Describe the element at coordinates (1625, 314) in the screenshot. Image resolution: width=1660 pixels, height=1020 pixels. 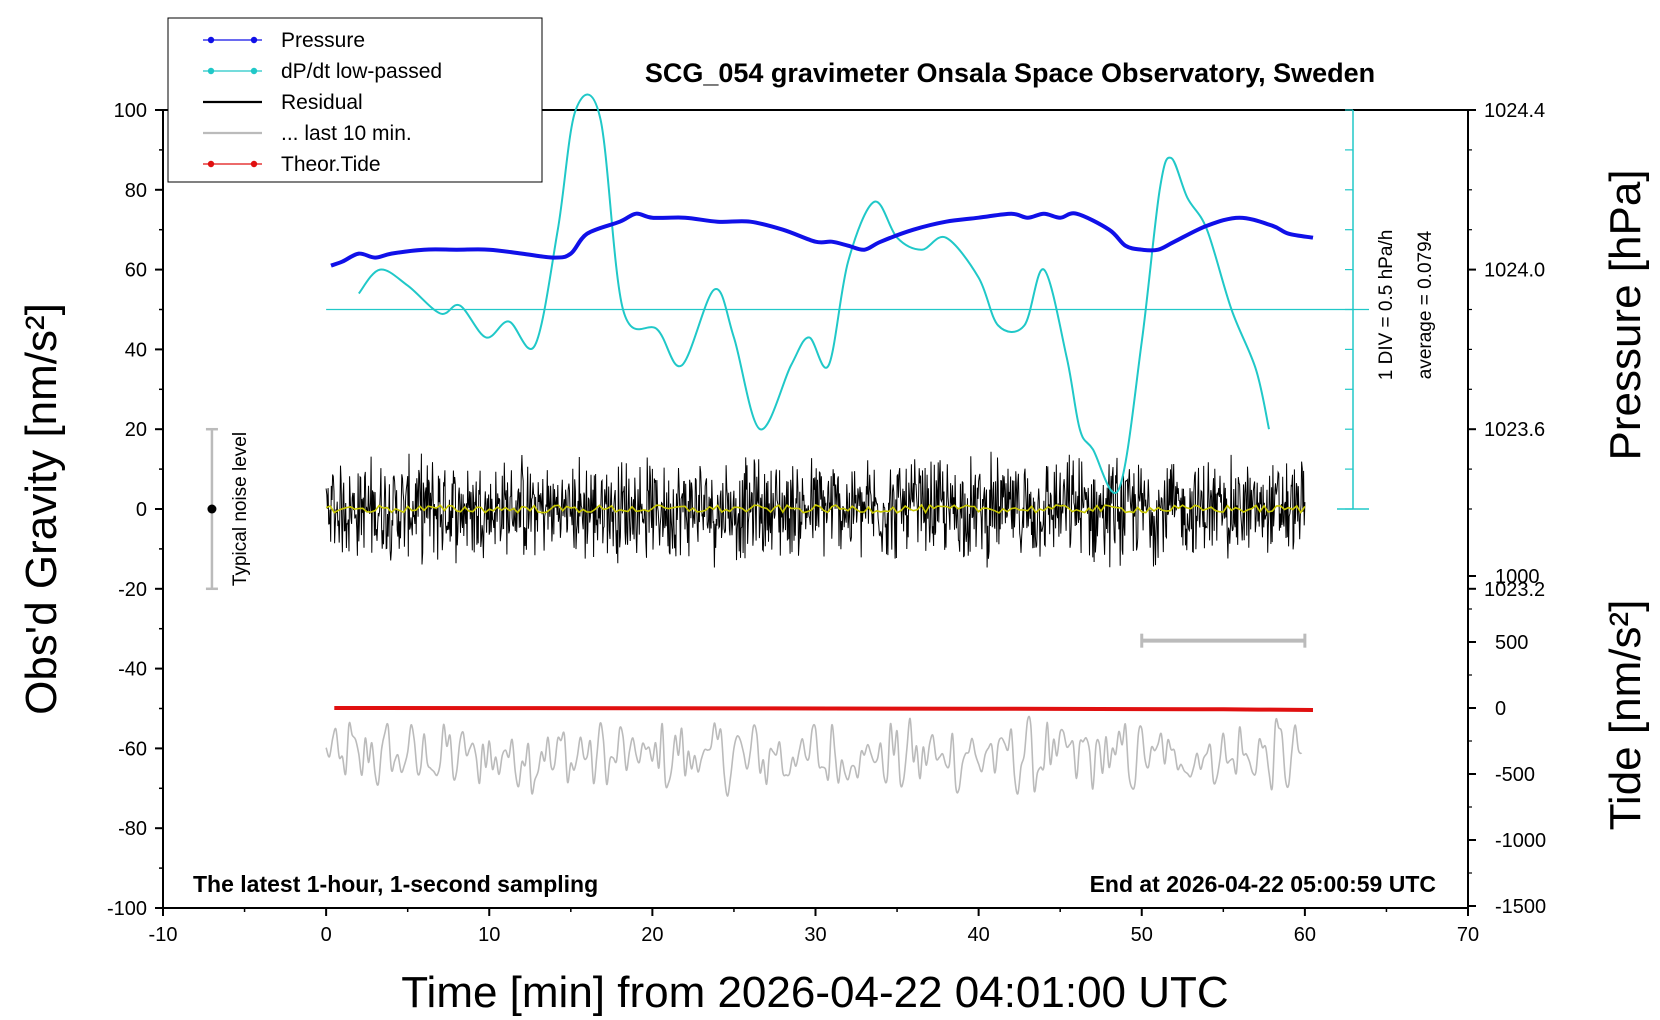
I see `y-axis-title-pressure: Pressure [hPa]` at that location.